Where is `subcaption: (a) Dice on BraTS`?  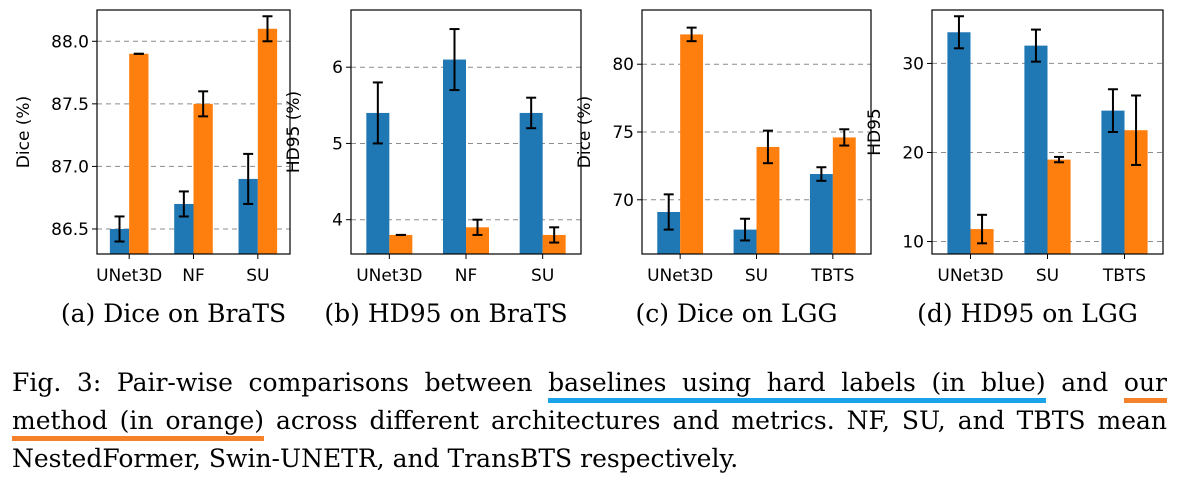 subcaption: (a) Dice on BraTS is located at coordinates (173, 313).